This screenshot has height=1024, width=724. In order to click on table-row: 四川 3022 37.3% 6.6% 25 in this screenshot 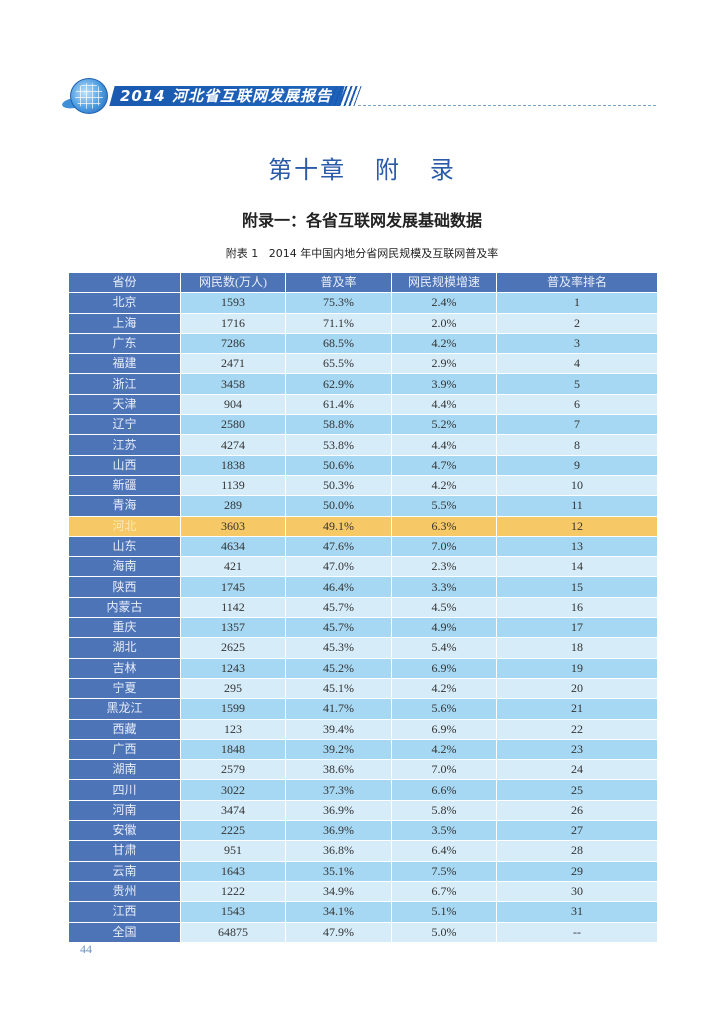, I will do `click(363, 790)`.